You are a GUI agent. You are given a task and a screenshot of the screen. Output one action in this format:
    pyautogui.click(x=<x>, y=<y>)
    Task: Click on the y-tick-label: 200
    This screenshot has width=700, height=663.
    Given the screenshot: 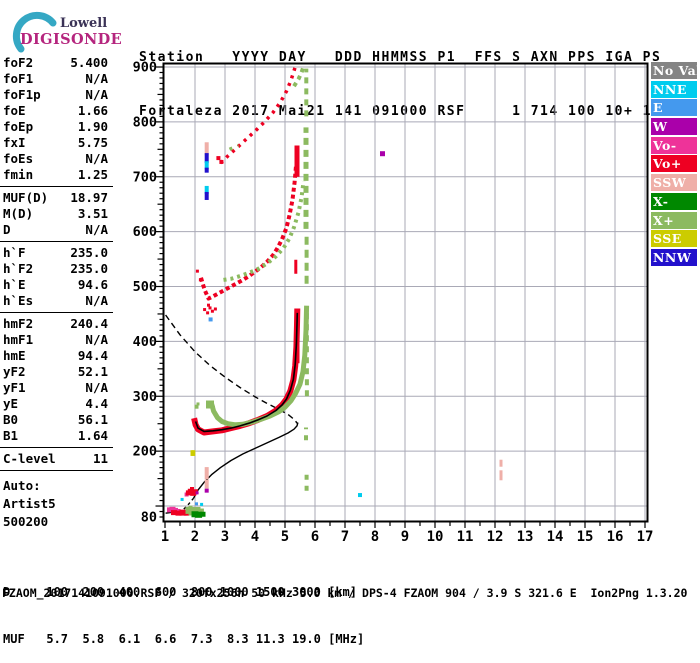 What is the action you would take?
    pyautogui.click(x=145, y=452)
    